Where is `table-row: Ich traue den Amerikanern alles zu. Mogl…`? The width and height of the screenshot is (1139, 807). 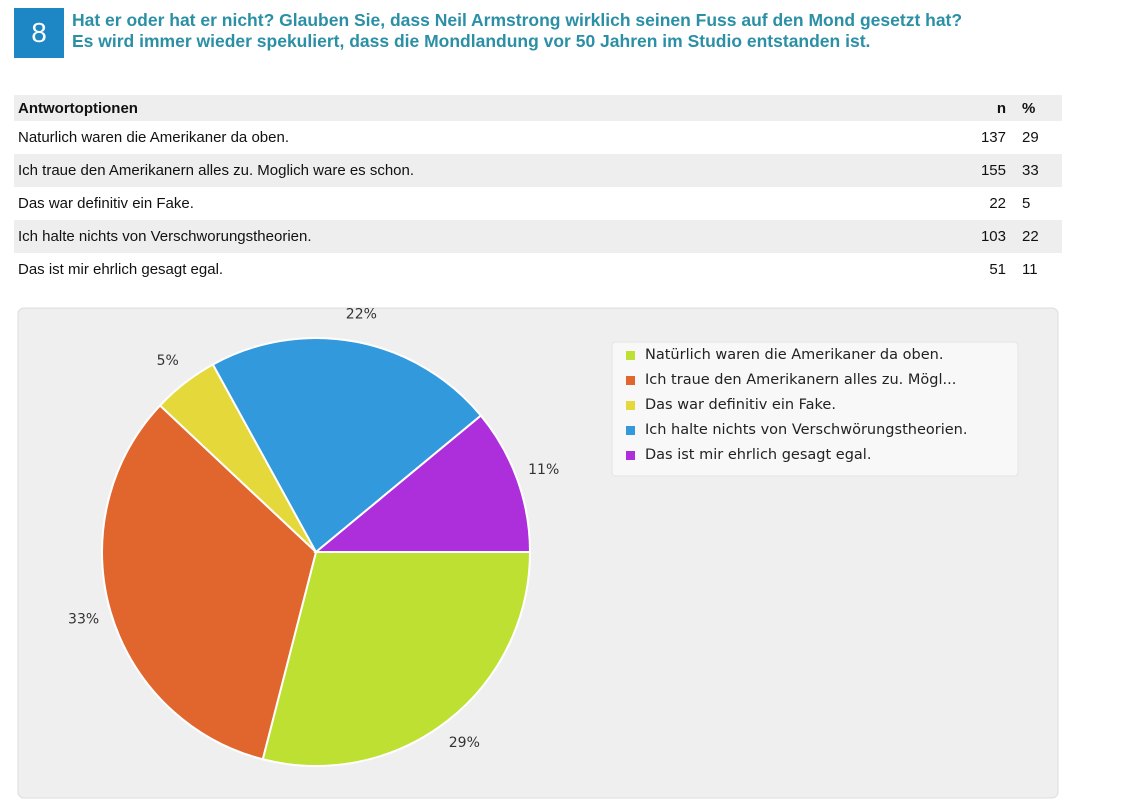 table-row: Ich traue den Amerikanern alles zu. Mogl… is located at coordinates (538, 170).